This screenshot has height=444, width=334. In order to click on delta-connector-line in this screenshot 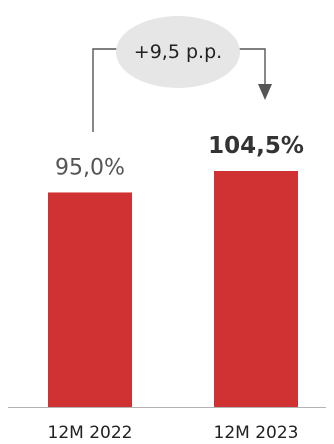, I will do `click(179, 90)`.